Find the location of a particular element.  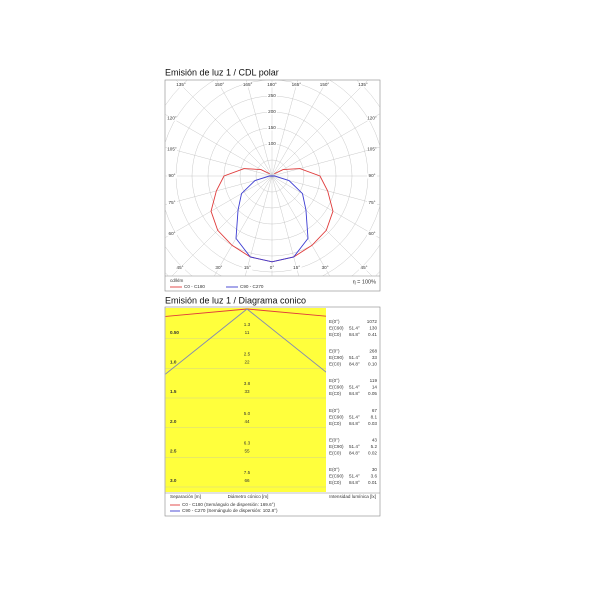

angle-tick-label: 90° is located at coordinates (372, 175).